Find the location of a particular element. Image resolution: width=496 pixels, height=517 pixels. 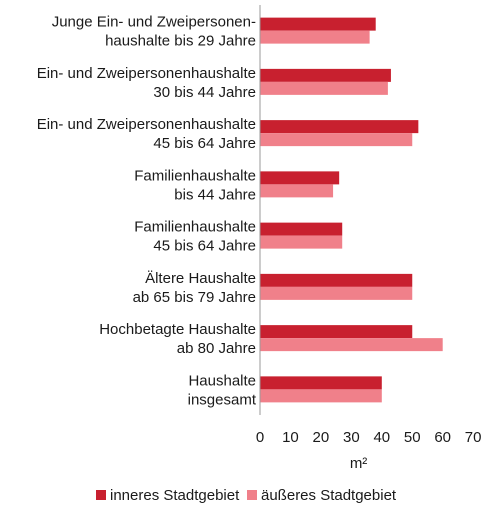

category-label-line: haushalte bis 29 Jahre is located at coordinates (180, 41).